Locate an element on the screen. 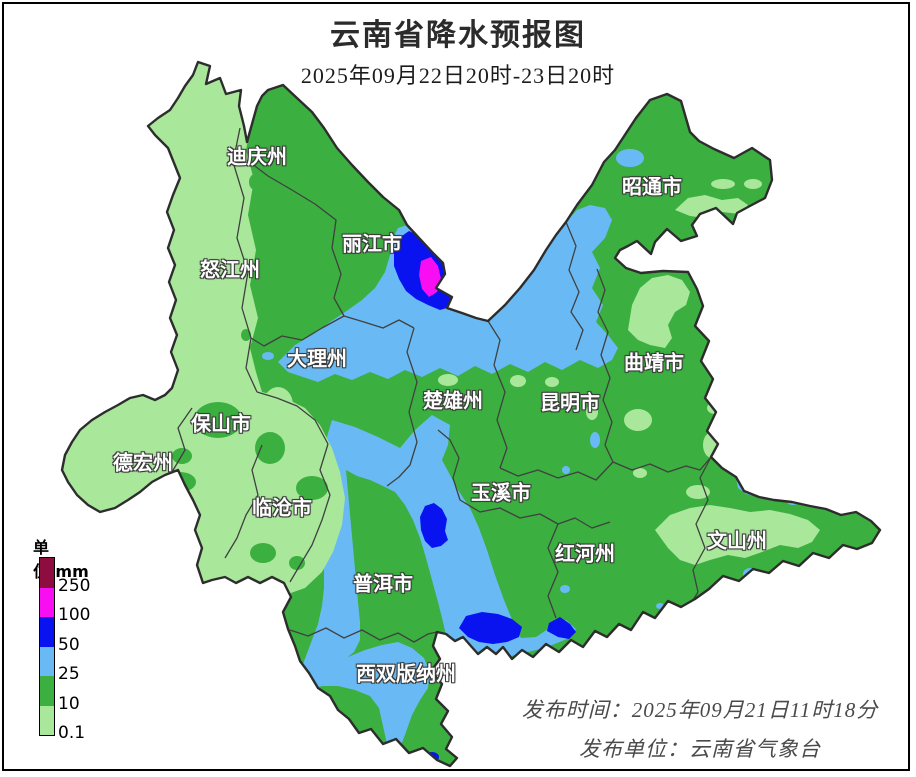  region-label: 普洱市 is located at coordinates (383, 583).